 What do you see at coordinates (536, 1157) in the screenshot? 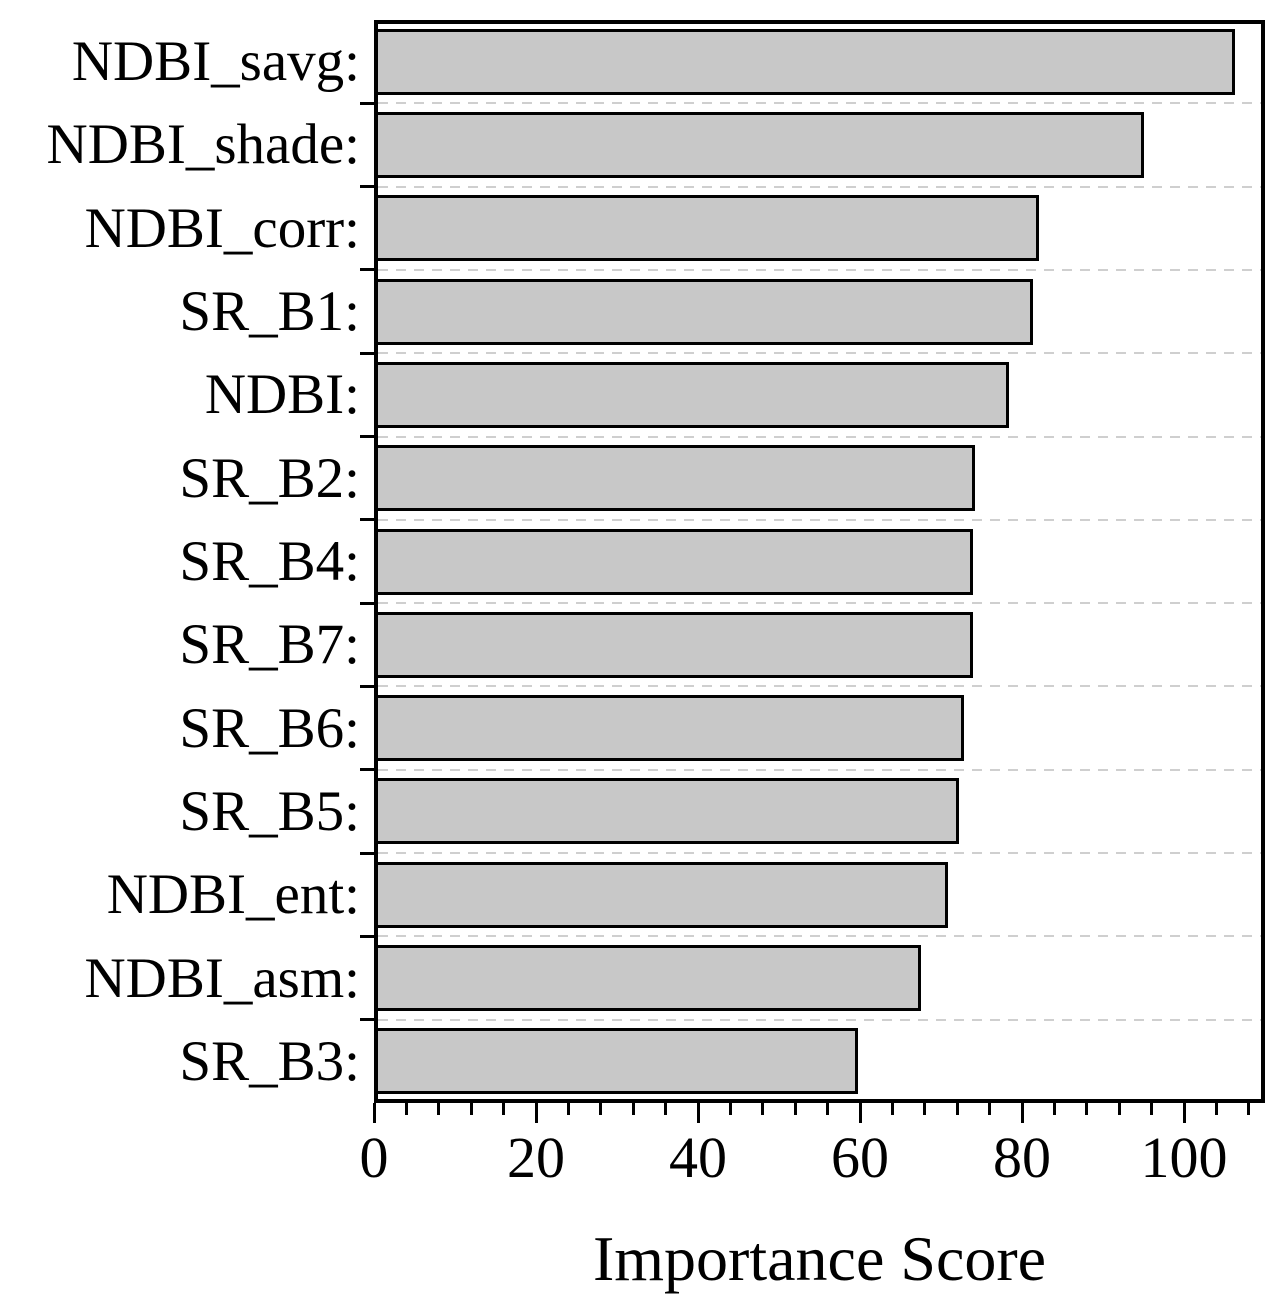
I see `x-tick-label: 20` at bounding box center [536, 1157].